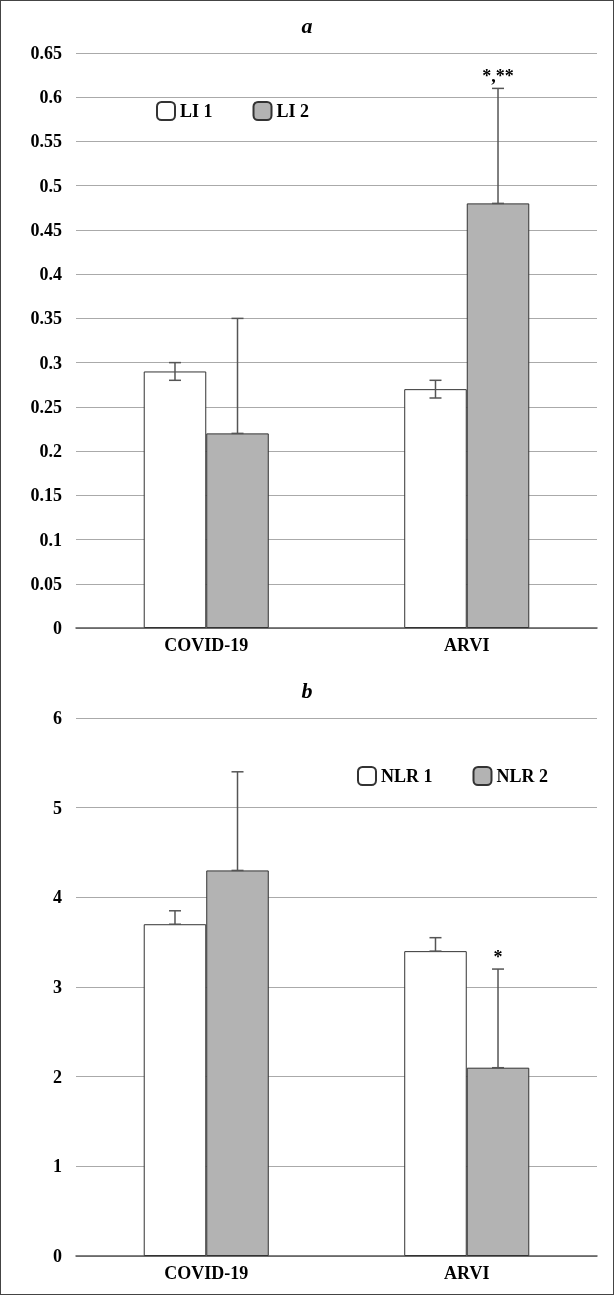  I want to click on y-tick-label: 3, so click(57, 987).